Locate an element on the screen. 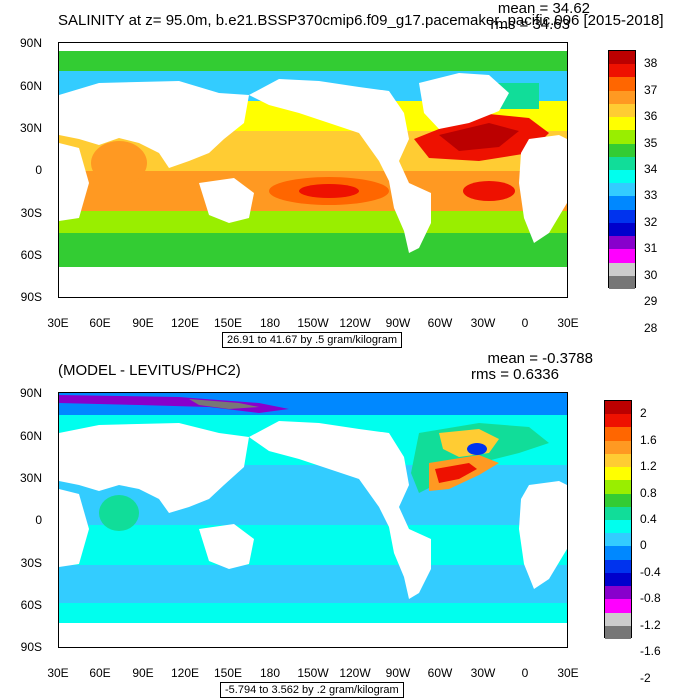  panel1-lon-label-0: 0 is located at coordinates (525, 323).